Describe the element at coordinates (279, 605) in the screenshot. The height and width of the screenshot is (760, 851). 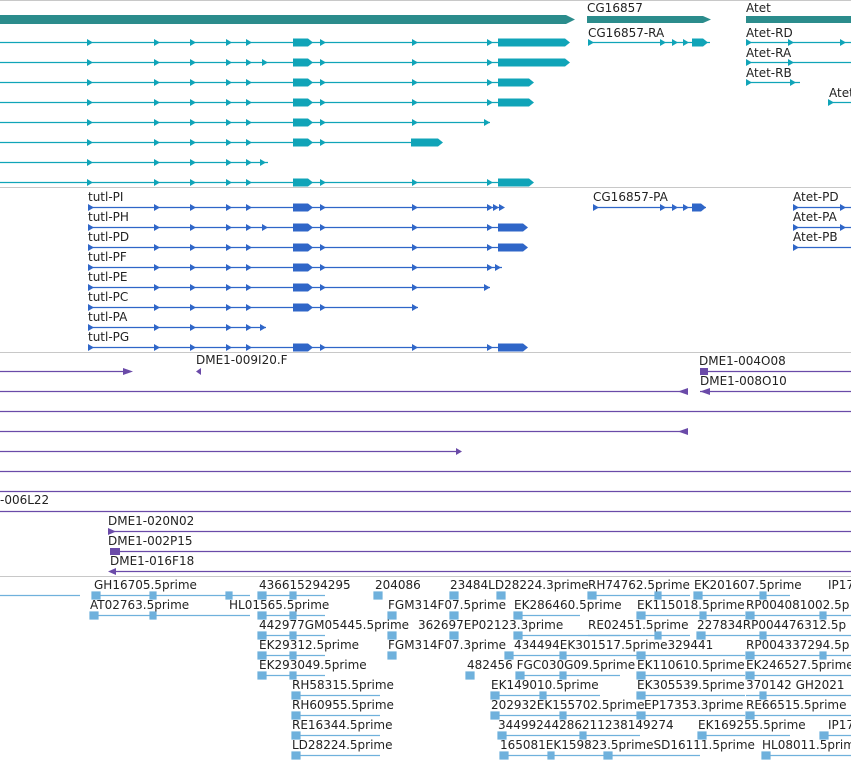
I see `est-label-hl01565: HL01565.5prime` at that location.